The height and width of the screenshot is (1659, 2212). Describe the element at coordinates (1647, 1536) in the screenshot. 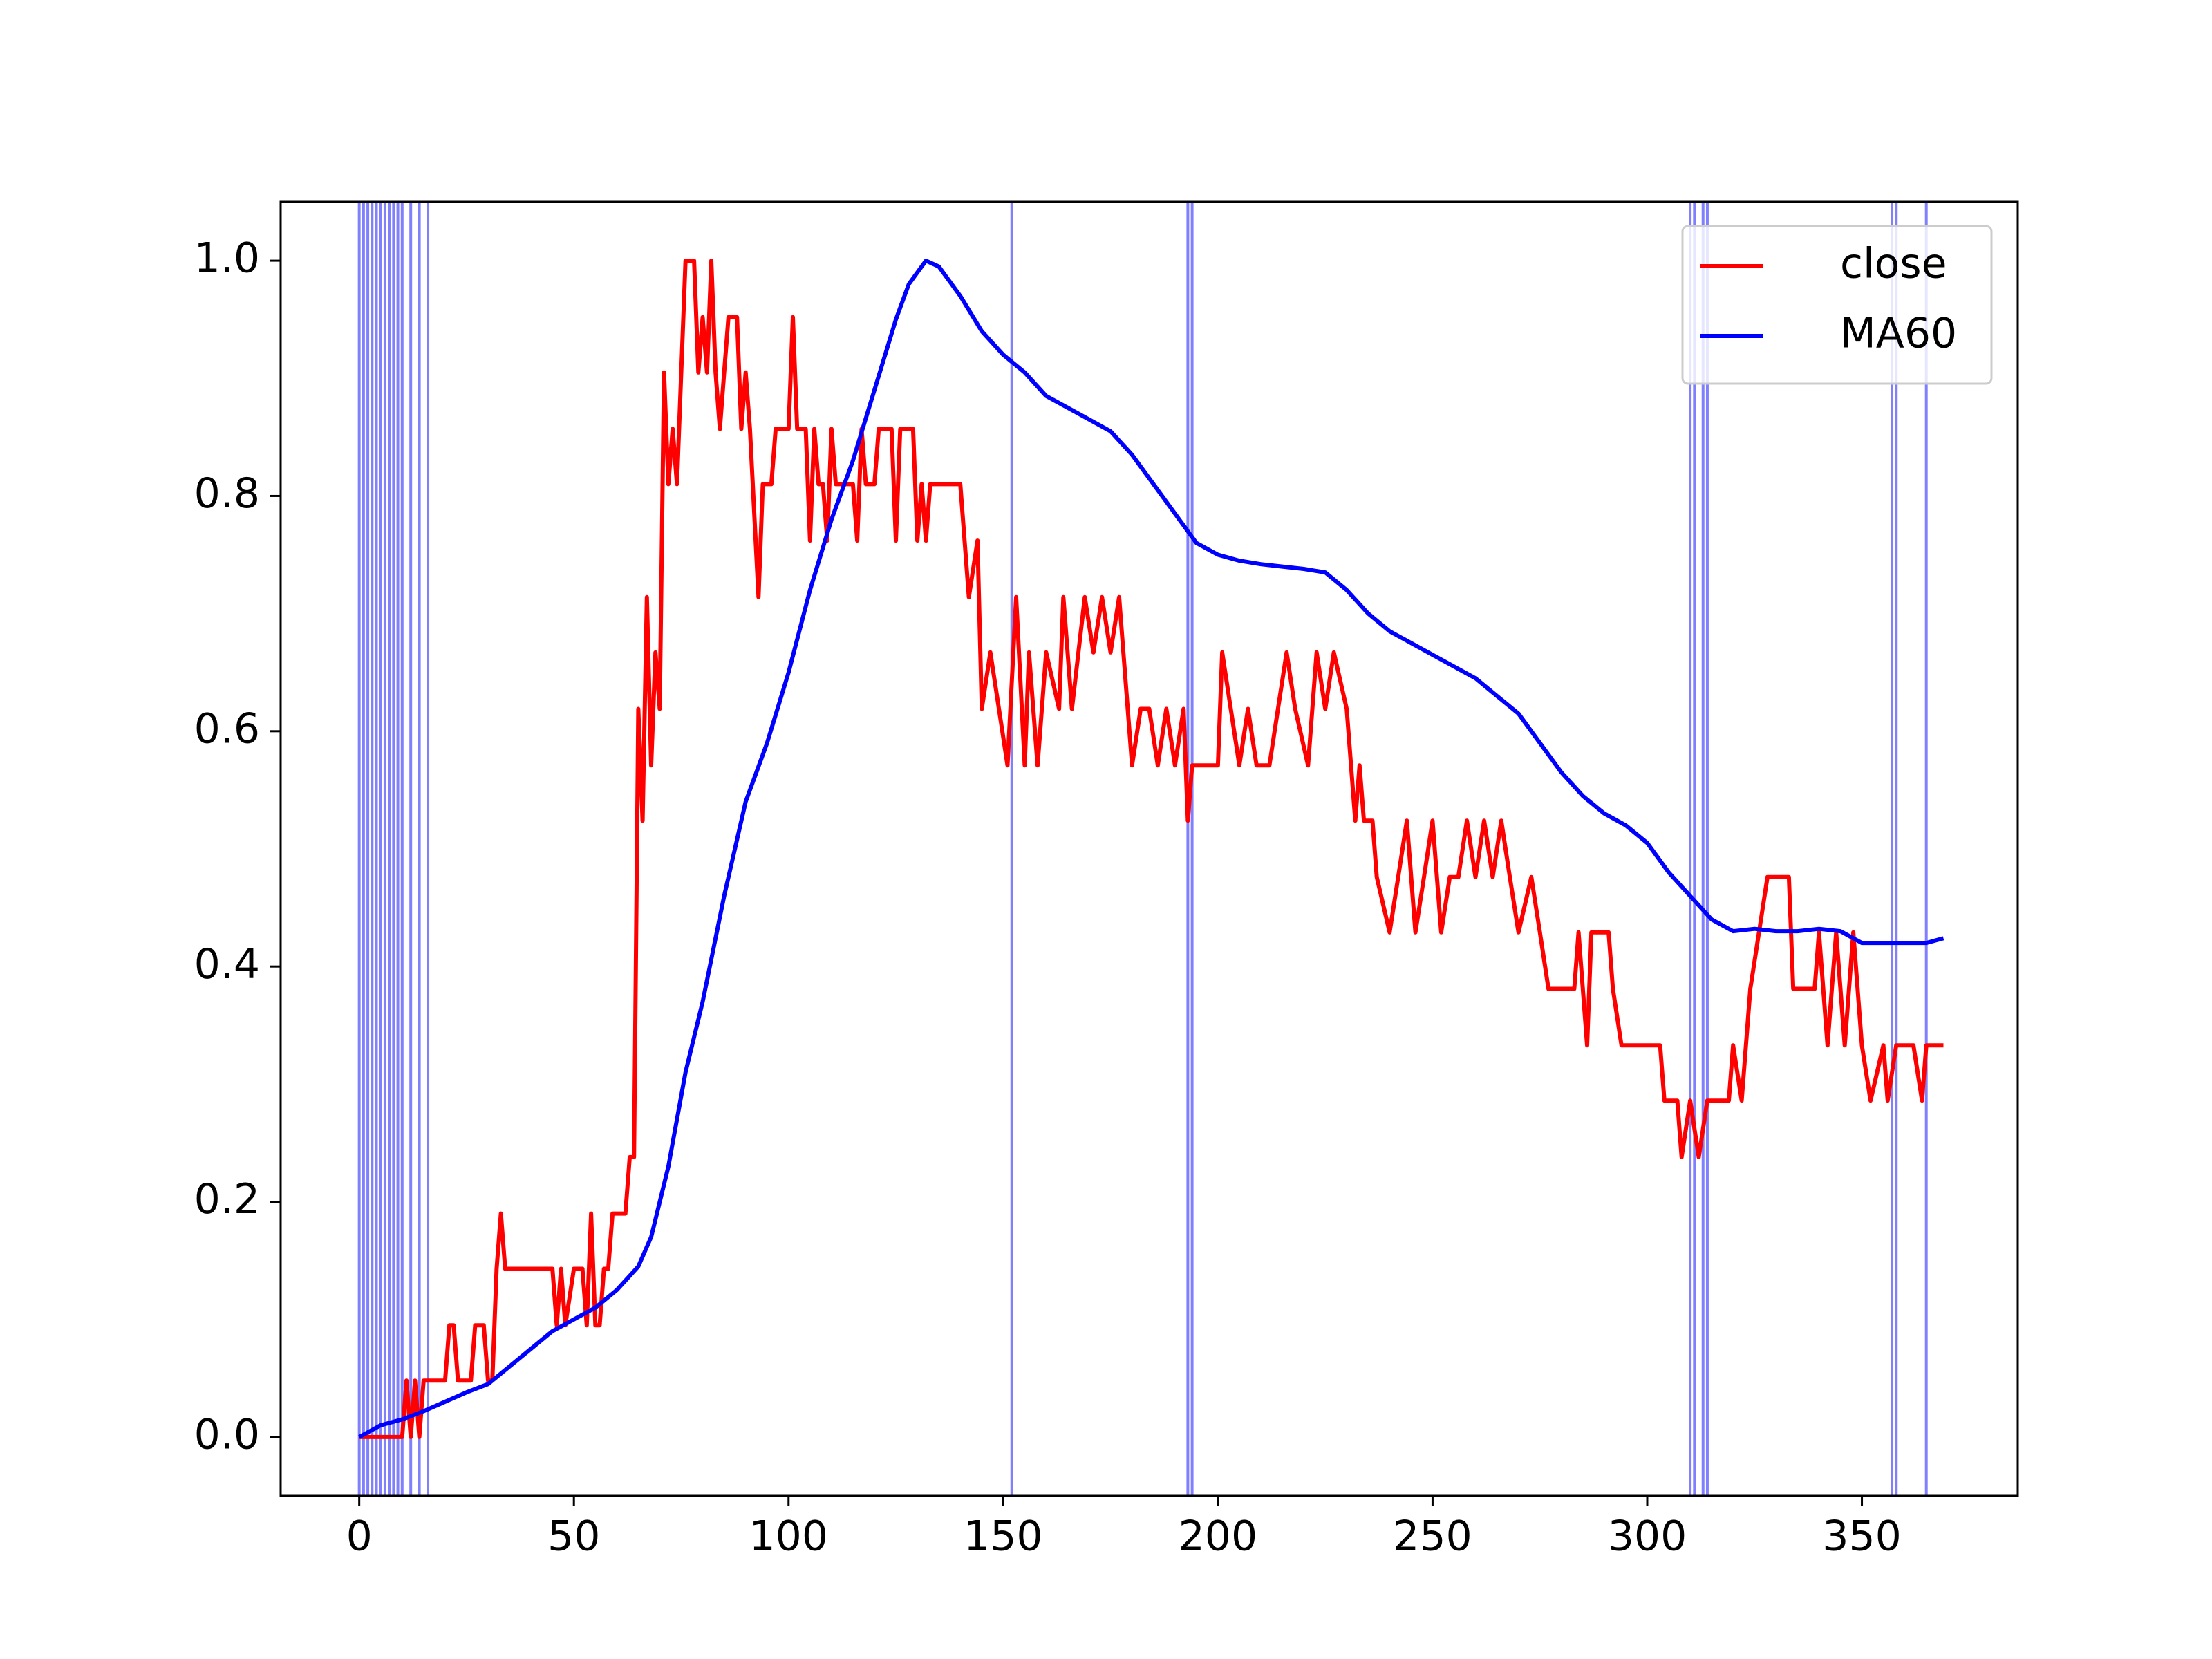

I see `x-tick-label: 300` at that location.